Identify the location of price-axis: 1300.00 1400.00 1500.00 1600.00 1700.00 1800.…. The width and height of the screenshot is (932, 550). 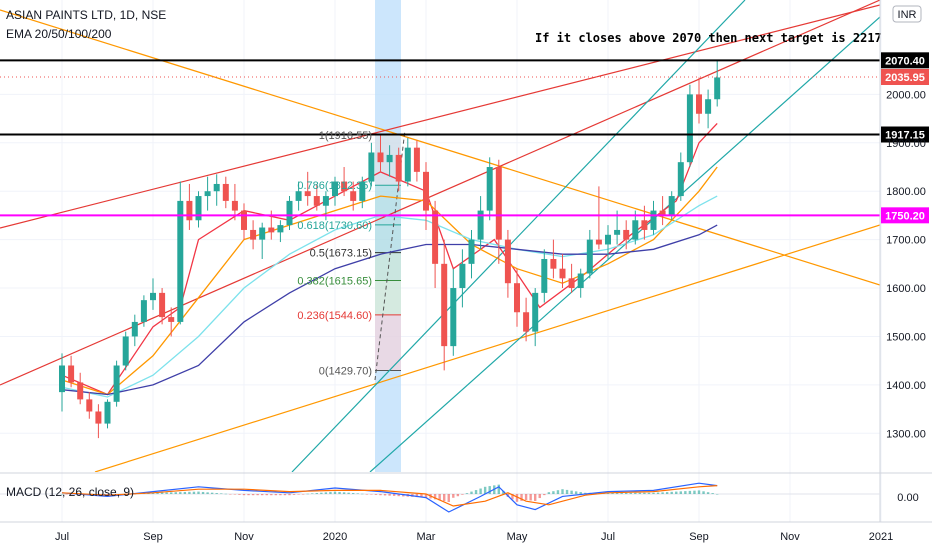
(906, 264).